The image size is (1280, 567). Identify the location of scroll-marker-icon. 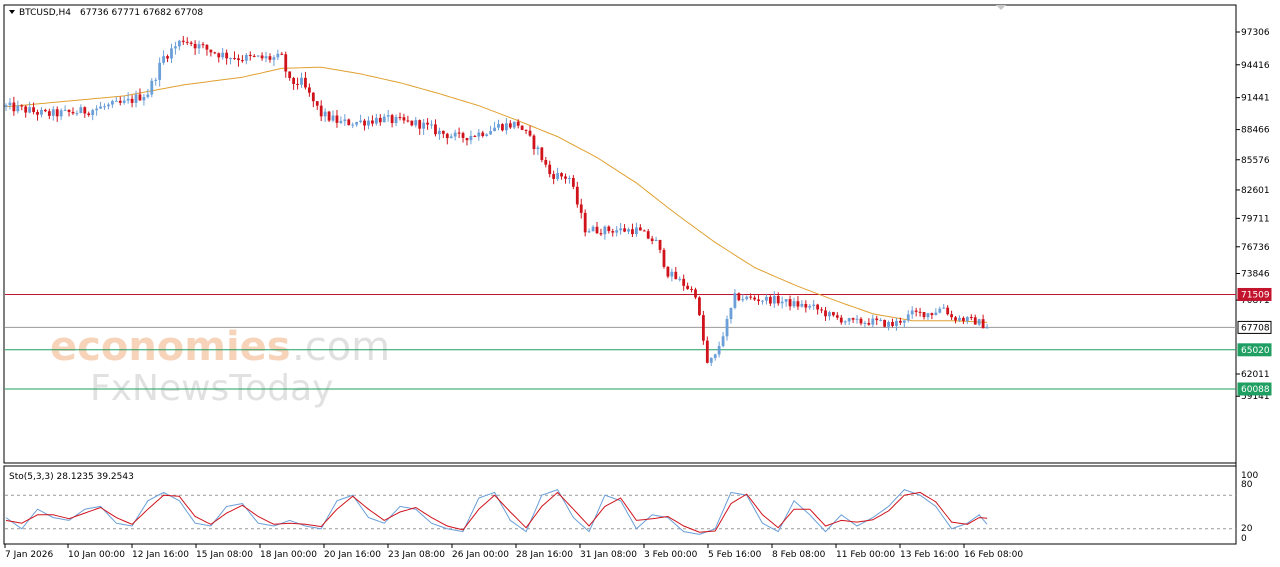
(1001, 7).